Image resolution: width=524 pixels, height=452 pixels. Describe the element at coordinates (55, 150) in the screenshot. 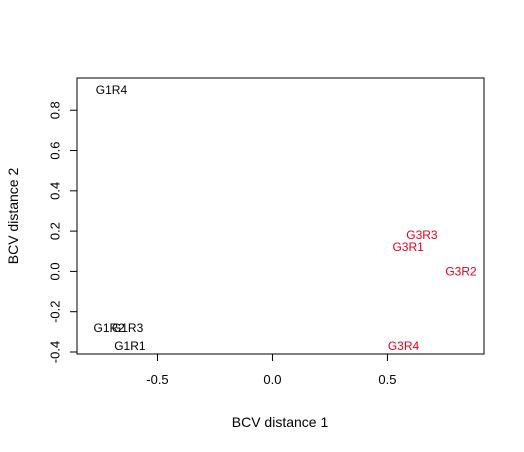

I see `y-tick-label: 0.6` at that location.